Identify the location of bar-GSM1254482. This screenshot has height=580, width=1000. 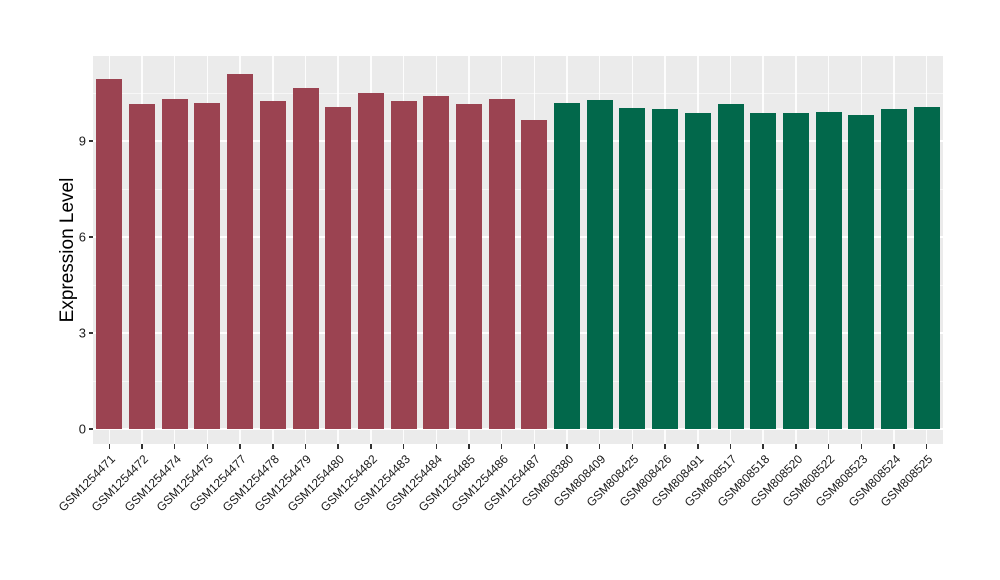
(370, 261).